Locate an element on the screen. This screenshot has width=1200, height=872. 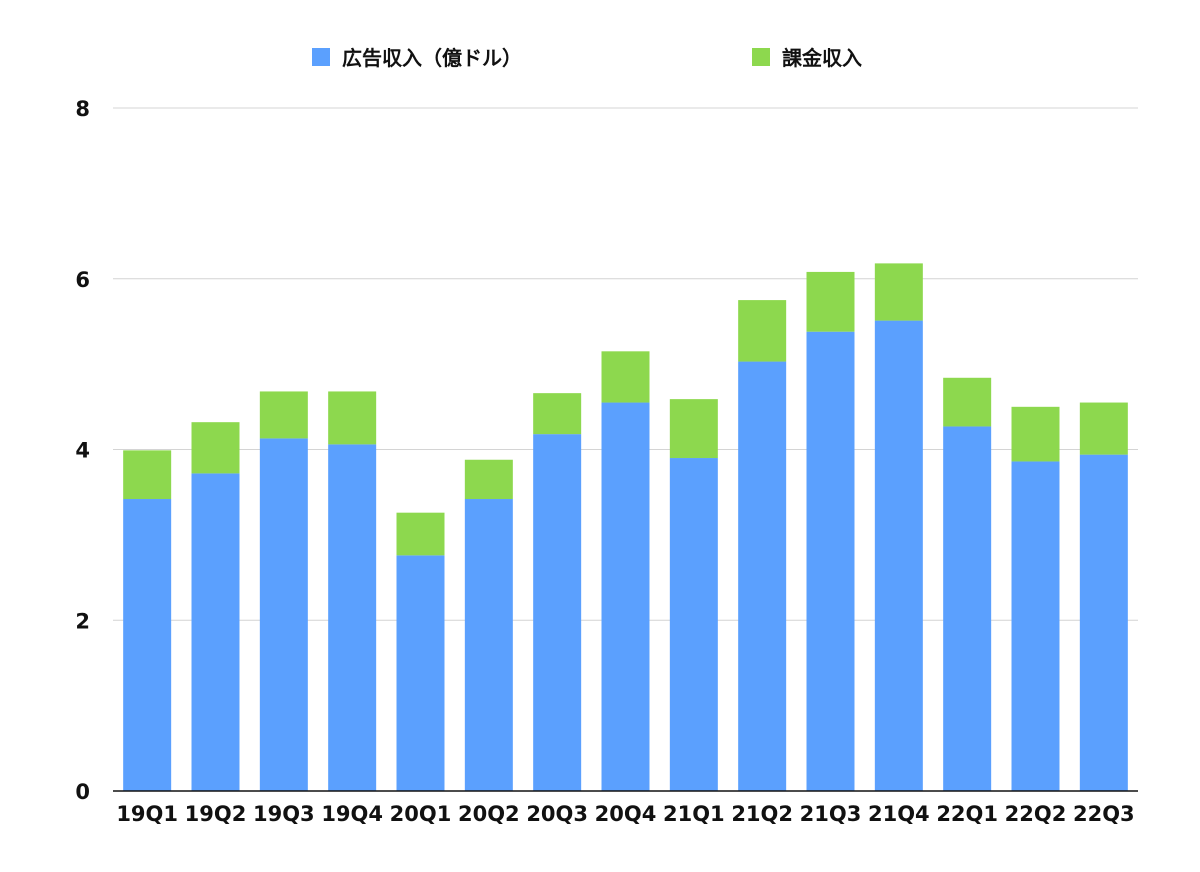
bar-subscription-revenue-19Q2 is located at coordinates (215, 448).